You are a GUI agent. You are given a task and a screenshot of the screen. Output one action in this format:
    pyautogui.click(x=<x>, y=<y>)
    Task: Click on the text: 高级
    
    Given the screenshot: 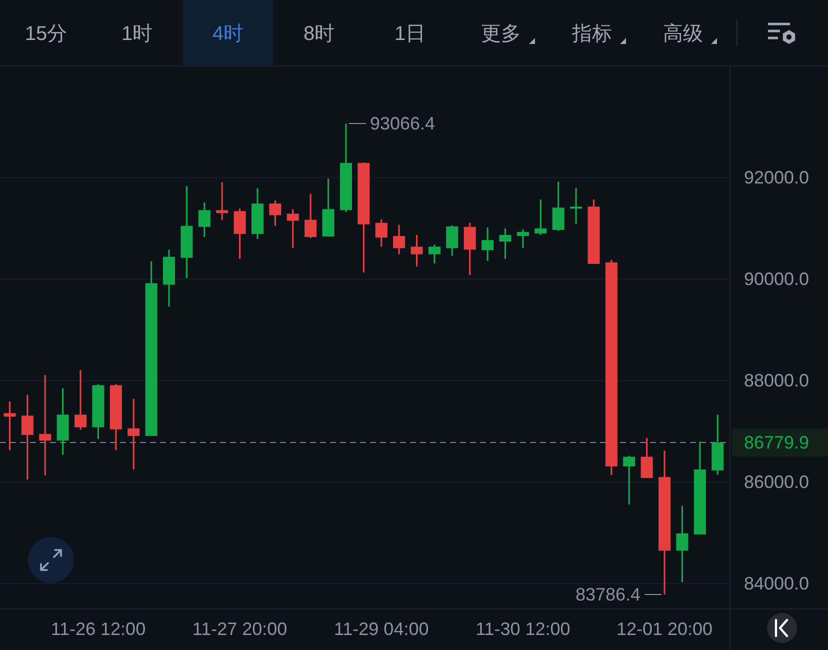 What is the action you would take?
    pyautogui.click(x=683, y=33)
    